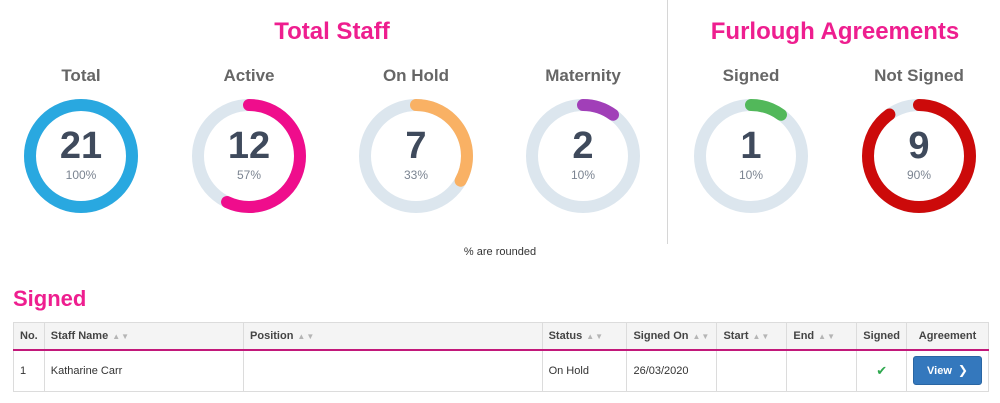  What do you see at coordinates (144, 370) in the screenshot?
I see `cell-staff-name: Katharine Carr` at bounding box center [144, 370].